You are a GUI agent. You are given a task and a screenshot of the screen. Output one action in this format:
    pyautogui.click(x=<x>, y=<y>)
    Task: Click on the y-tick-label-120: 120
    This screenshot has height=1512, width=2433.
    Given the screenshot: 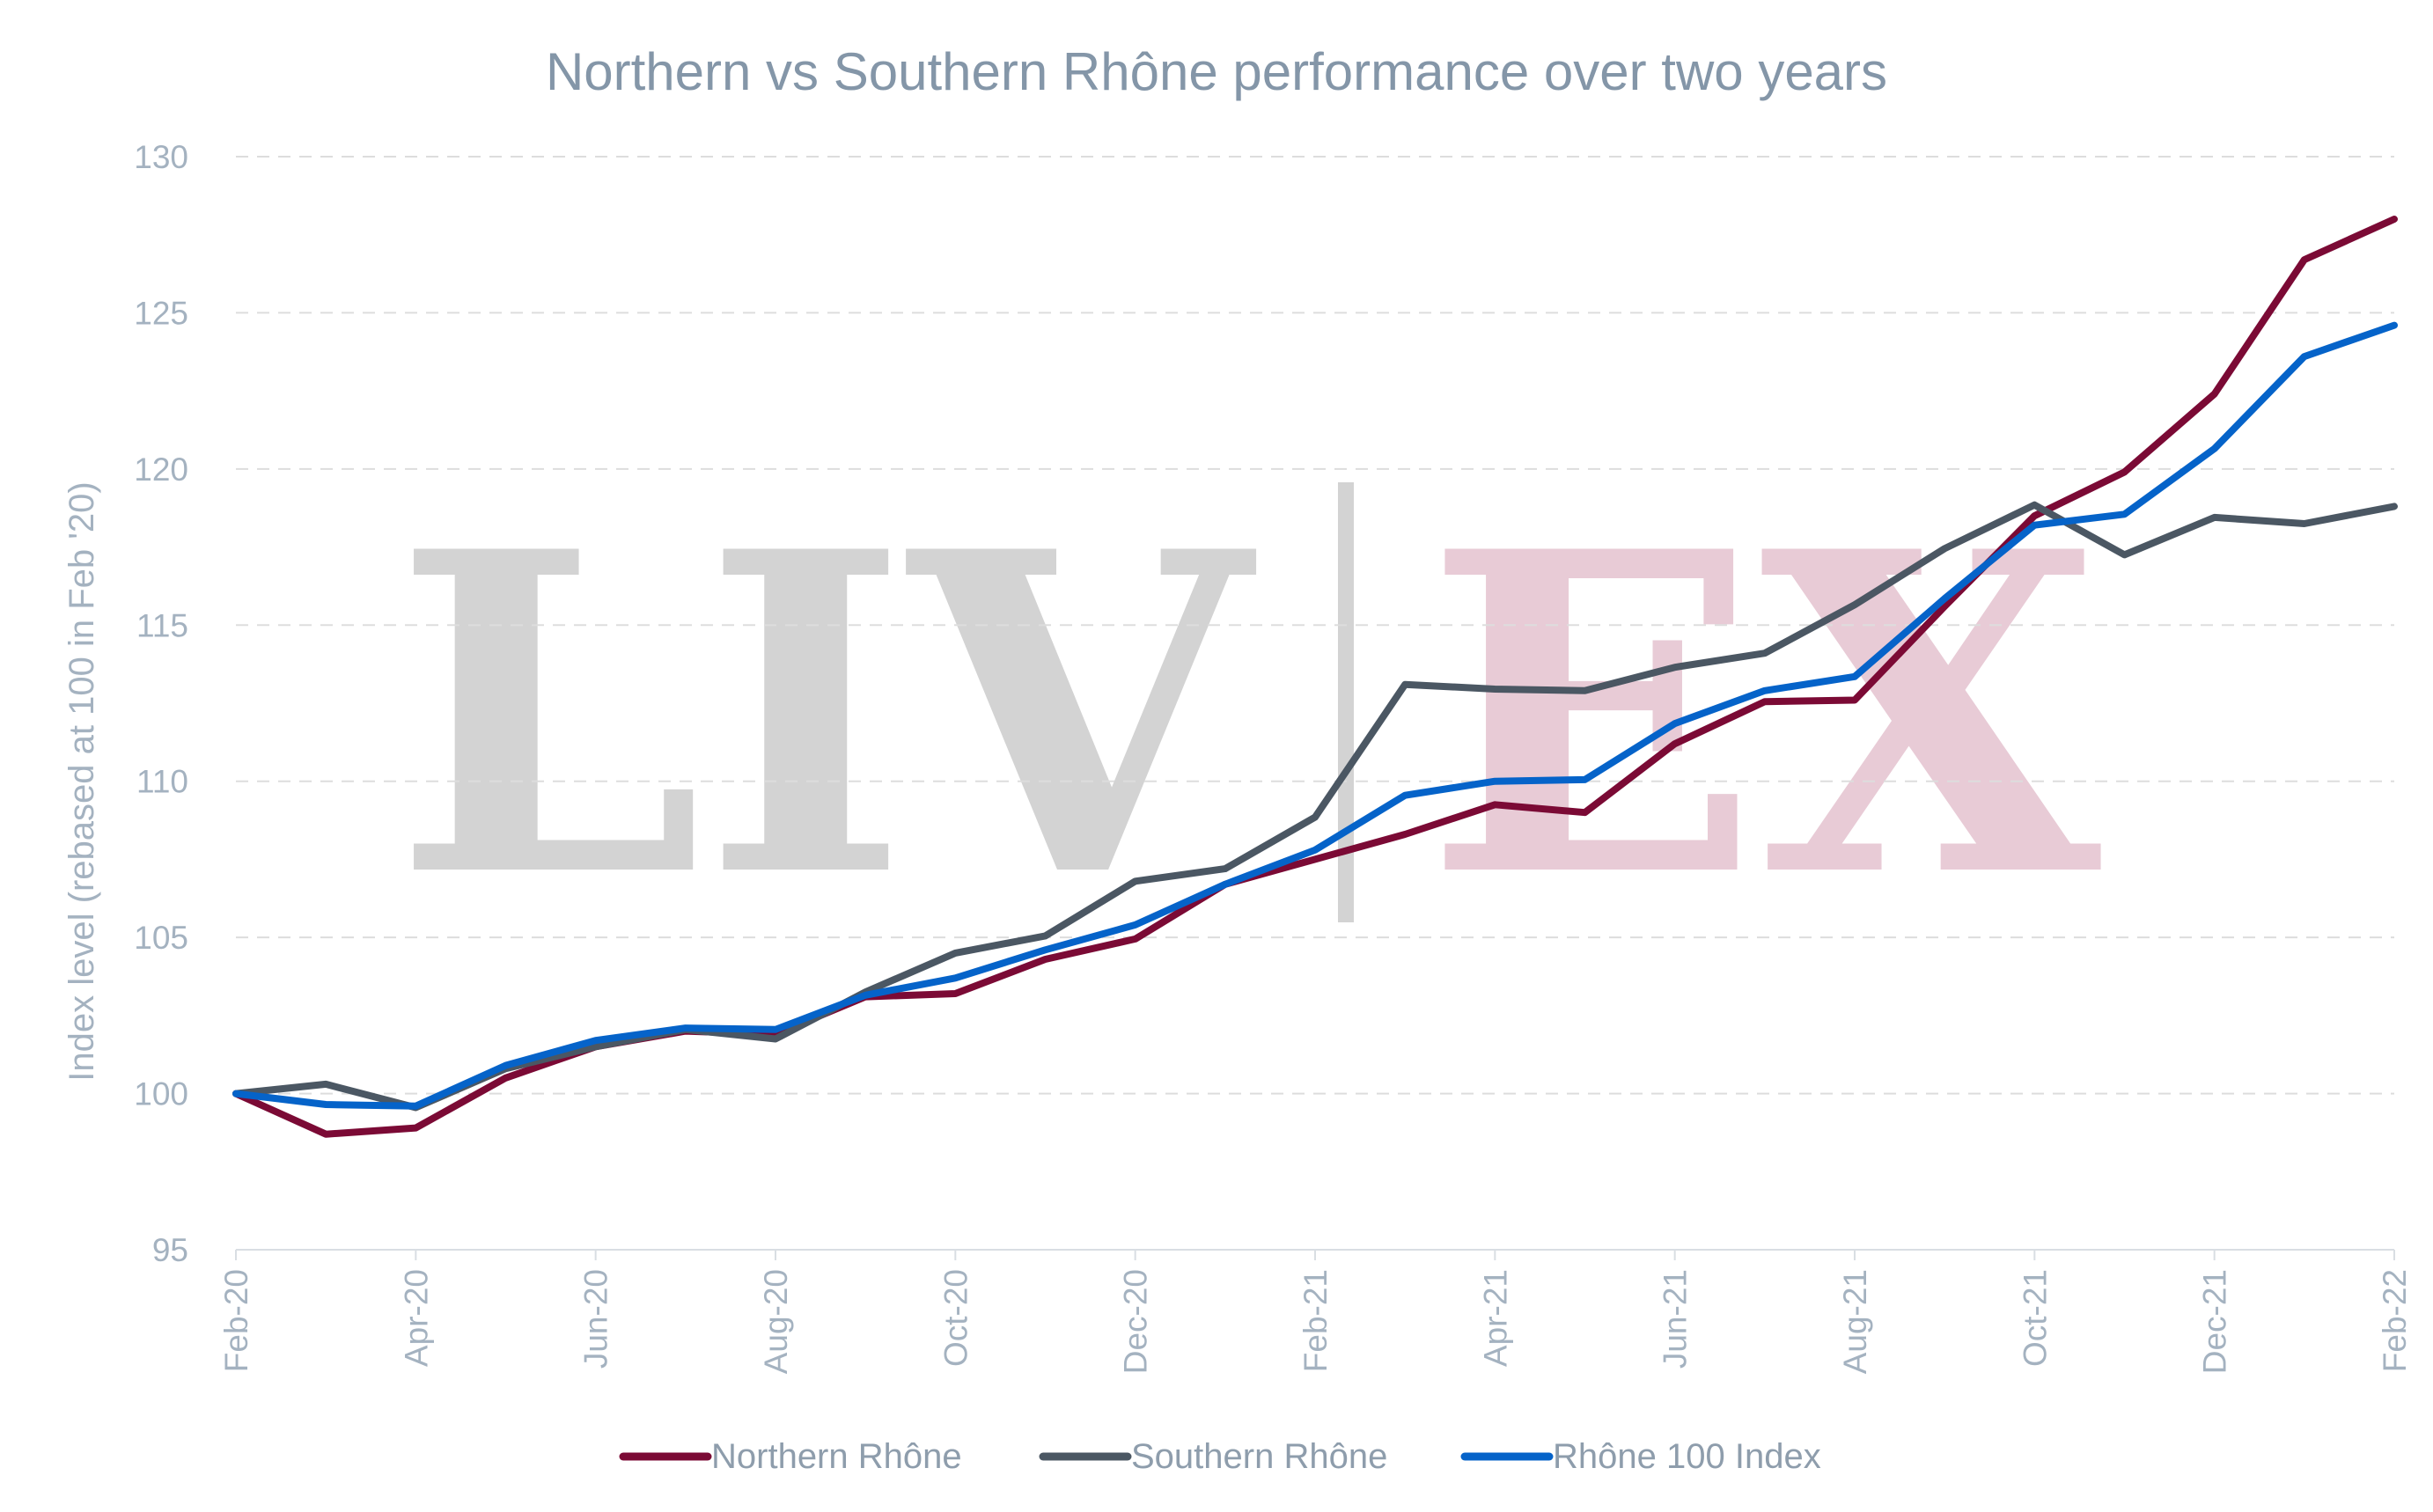 What is the action you would take?
    pyautogui.click(x=161, y=470)
    